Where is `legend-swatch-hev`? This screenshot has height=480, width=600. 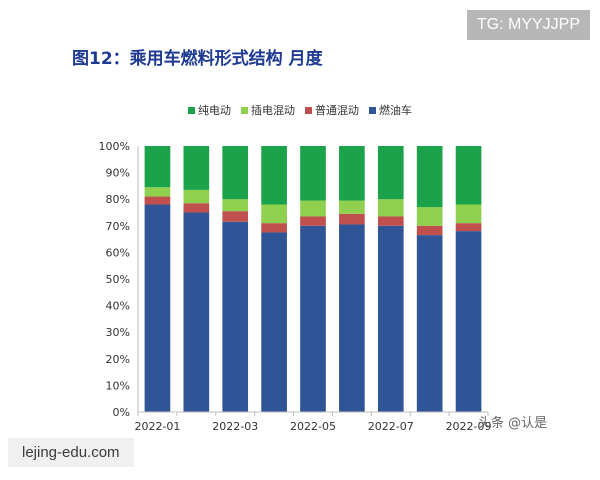 legend-swatch-hev is located at coordinates (308, 110).